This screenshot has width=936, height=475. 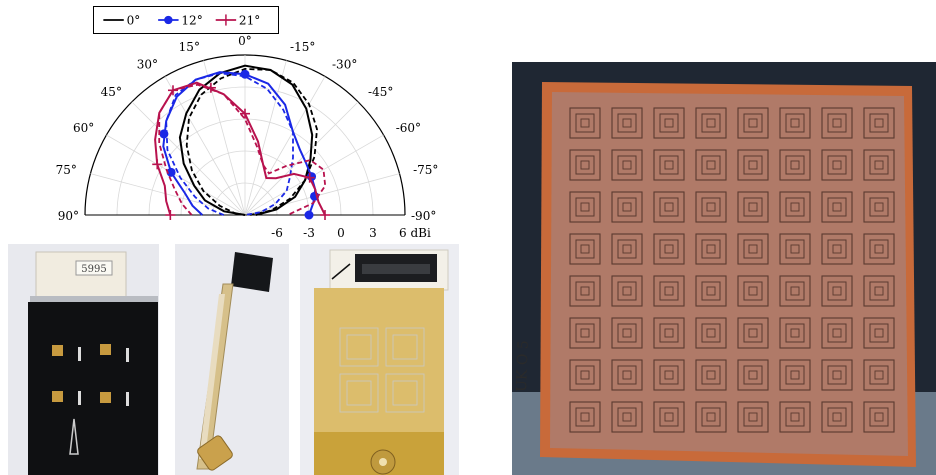 What do you see at coordinates (373, 233) in the screenshot?
I see `radial-tick-label: 3` at bounding box center [373, 233].